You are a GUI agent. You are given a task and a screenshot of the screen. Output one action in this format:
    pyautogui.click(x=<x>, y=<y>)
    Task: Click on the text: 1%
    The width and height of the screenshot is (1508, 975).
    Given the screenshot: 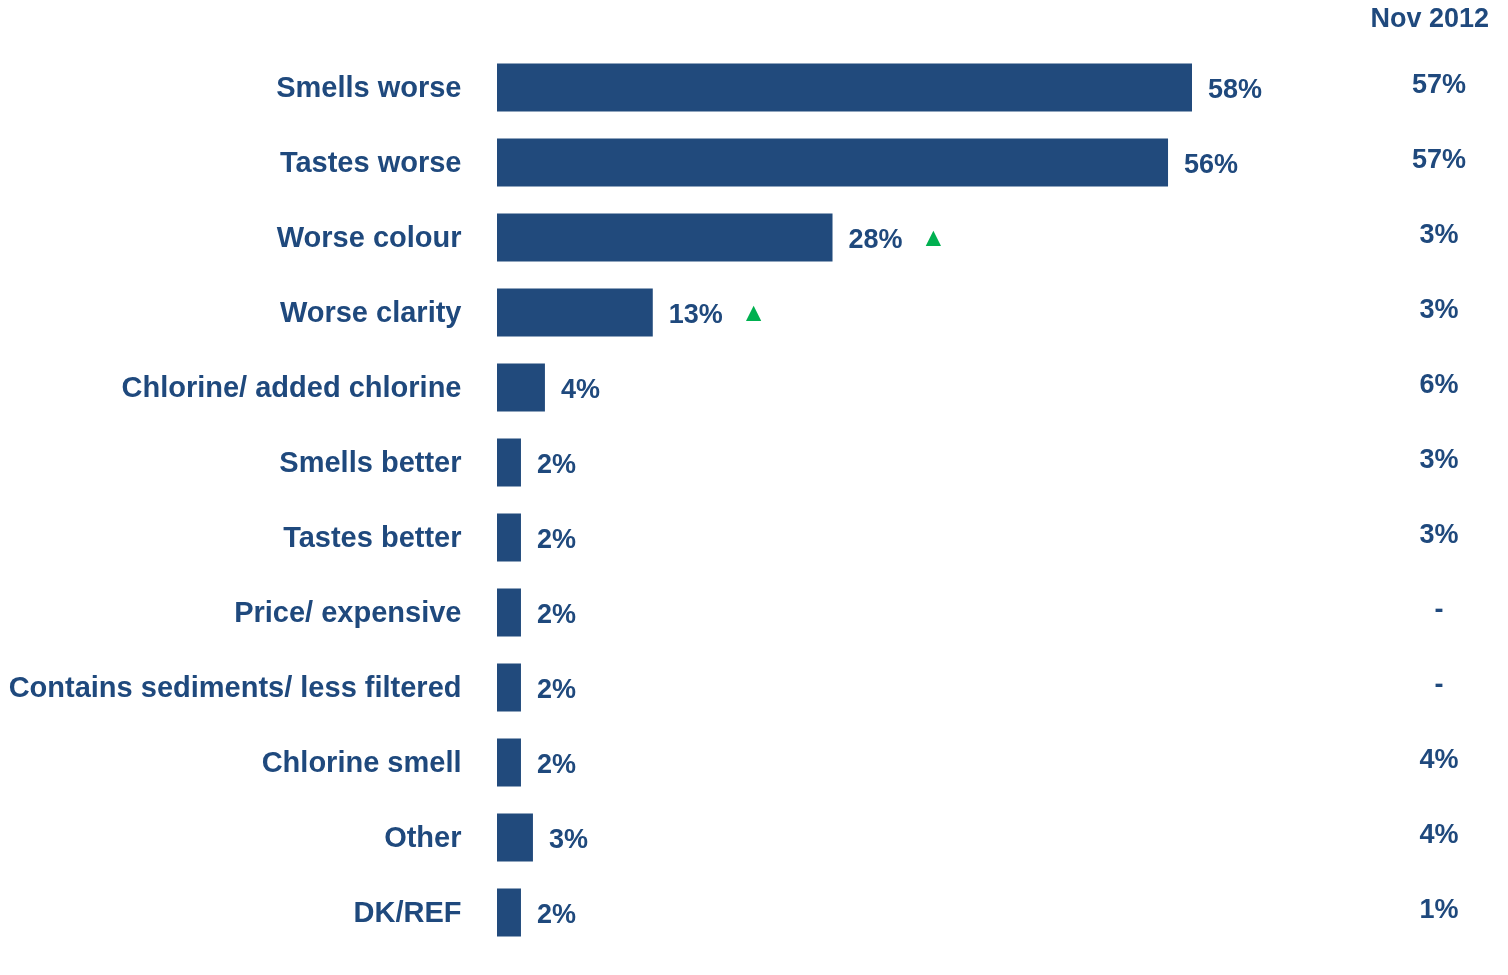 What is the action you would take?
    pyautogui.click(x=1439, y=908)
    